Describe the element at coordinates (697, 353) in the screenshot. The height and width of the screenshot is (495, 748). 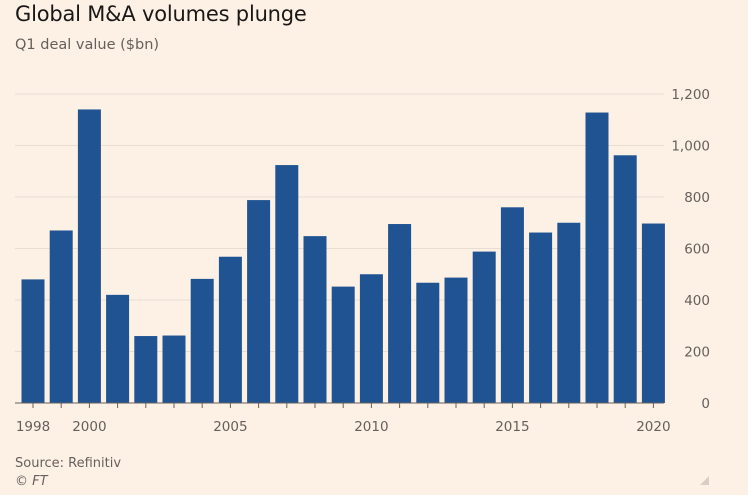
I see `y-tick-label: 200` at that location.